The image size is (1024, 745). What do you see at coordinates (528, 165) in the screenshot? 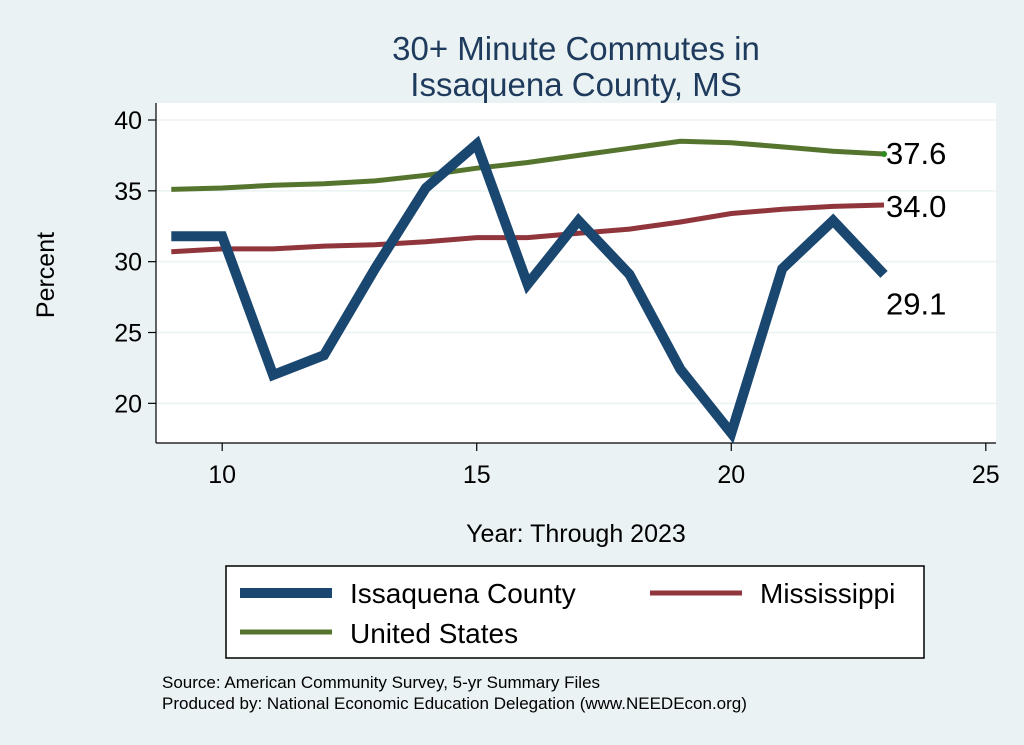
I see `series-line-united-states` at bounding box center [528, 165].